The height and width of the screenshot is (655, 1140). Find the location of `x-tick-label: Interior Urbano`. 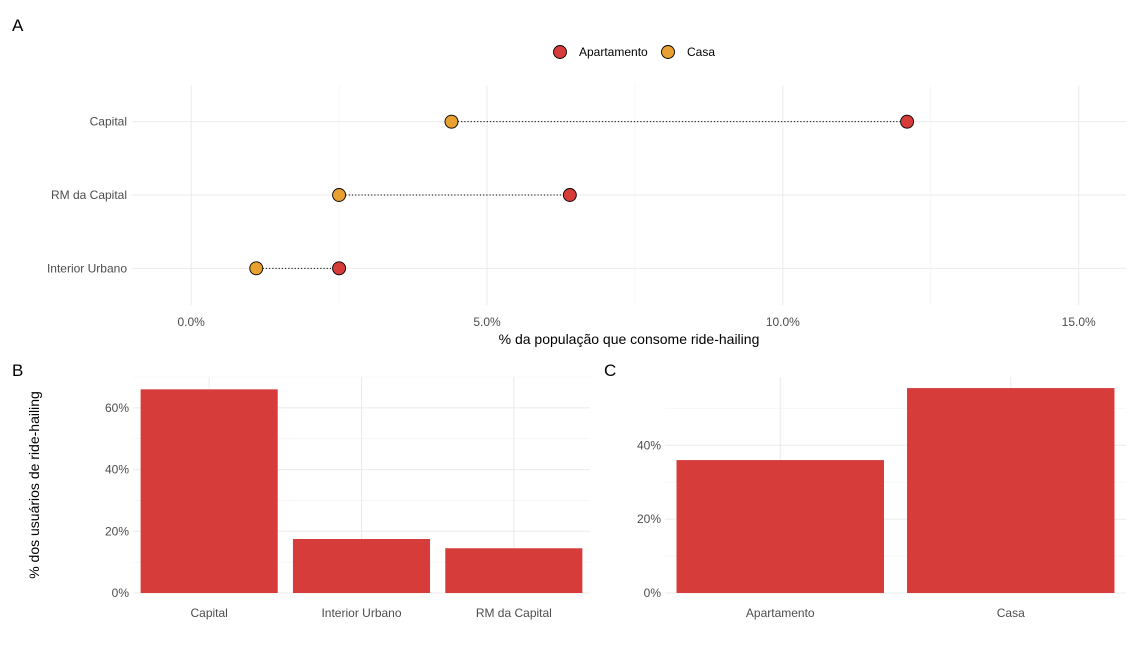

x-tick-label: Interior Urbano is located at coordinates (361, 613).